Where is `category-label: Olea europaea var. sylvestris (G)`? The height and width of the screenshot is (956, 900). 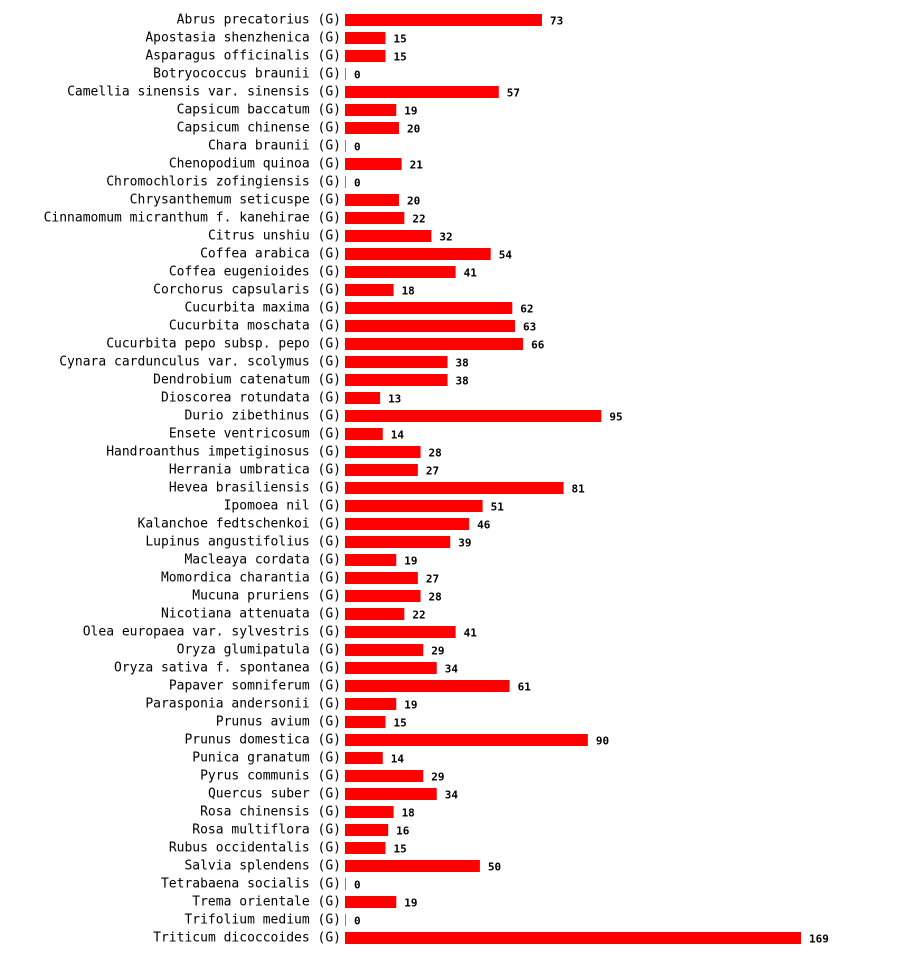 category-label: Olea europaea var. sylvestris (G) is located at coordinates (212, 632).